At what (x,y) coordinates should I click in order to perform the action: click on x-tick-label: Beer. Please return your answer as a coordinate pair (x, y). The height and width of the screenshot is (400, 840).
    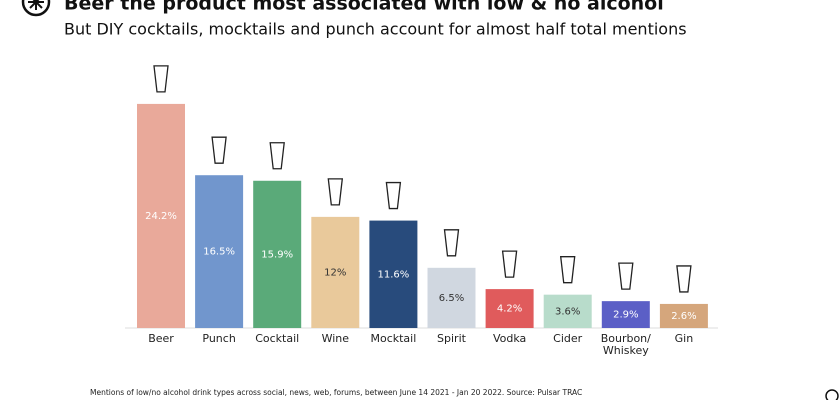
    Looking at the image, I should click on (161, 338).